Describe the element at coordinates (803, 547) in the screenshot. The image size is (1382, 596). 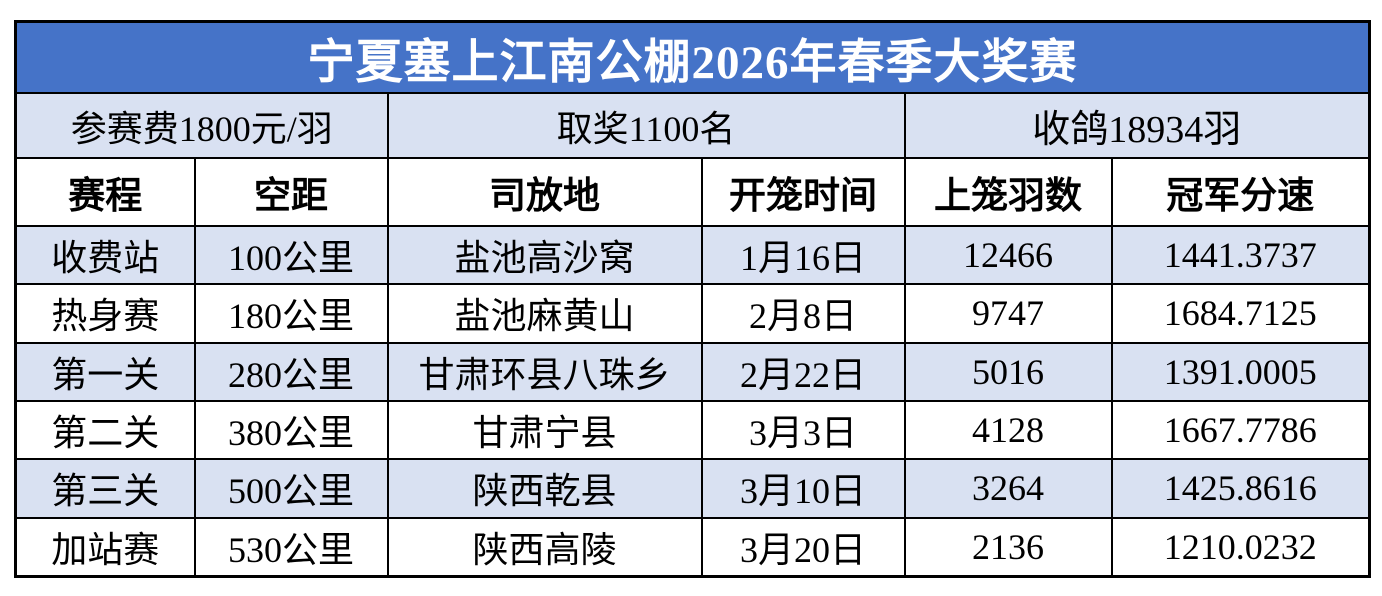
I see `release-time-cell: 3月20日` at that location.